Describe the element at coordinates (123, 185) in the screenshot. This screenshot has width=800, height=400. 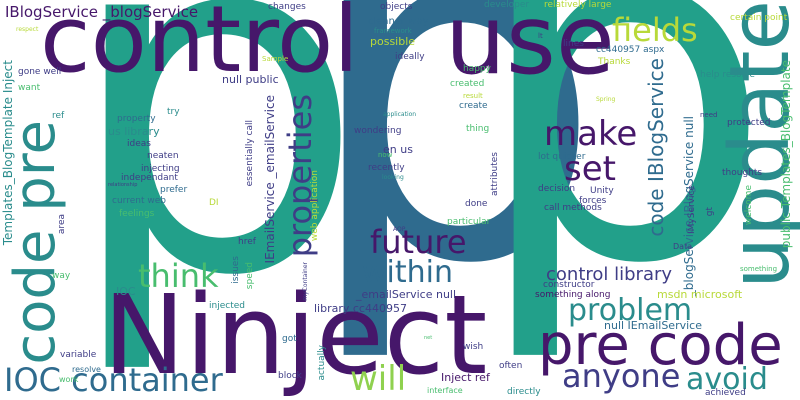
I see `word-relationship: relationship` at that location.